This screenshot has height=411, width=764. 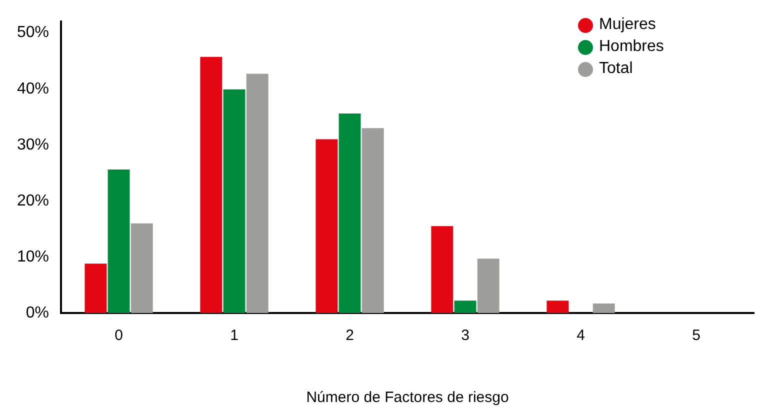 I want to click on x-tick-label: 3, so click(x=465, y=335).